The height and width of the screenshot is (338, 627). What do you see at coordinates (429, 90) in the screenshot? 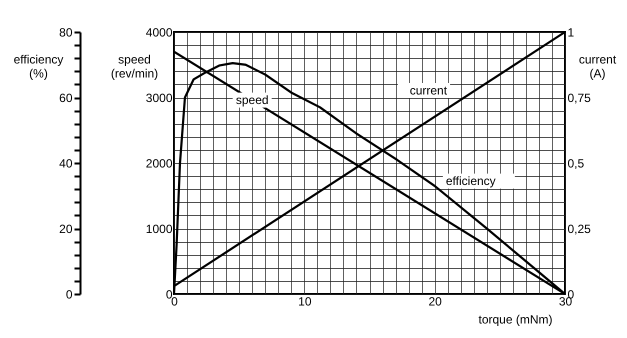
I see `series-label: current` at bounding box center [429, 90].